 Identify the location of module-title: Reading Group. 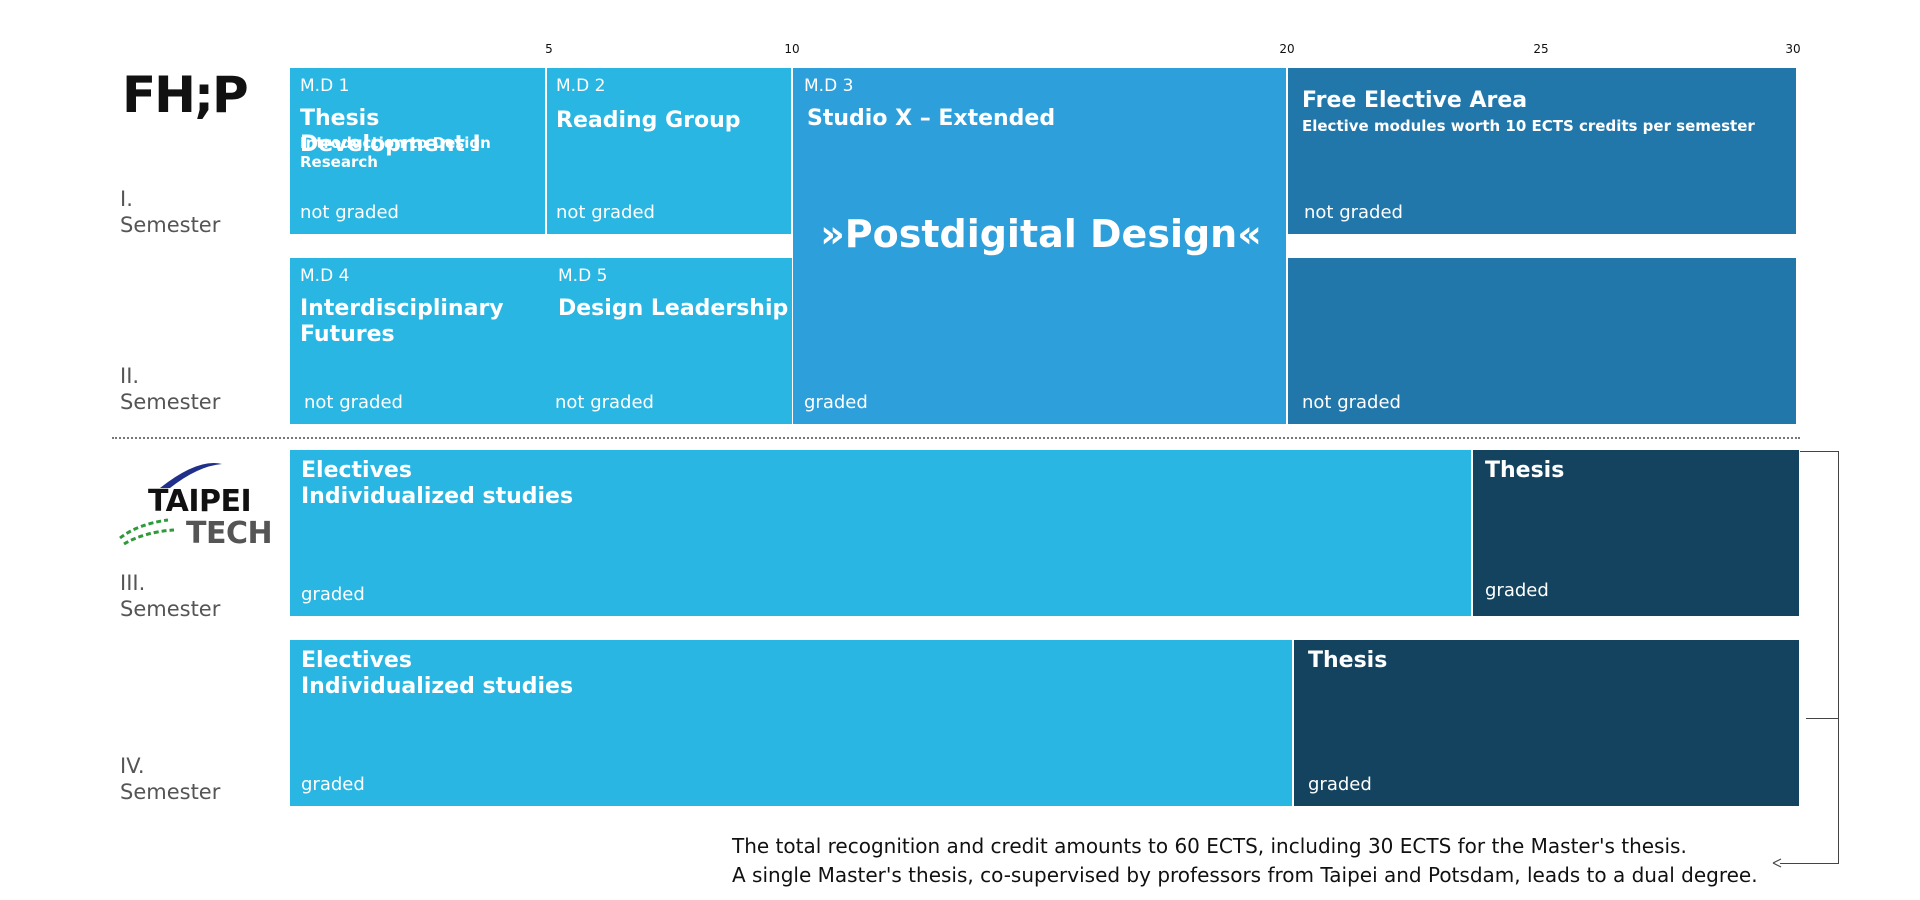
(648, 120).